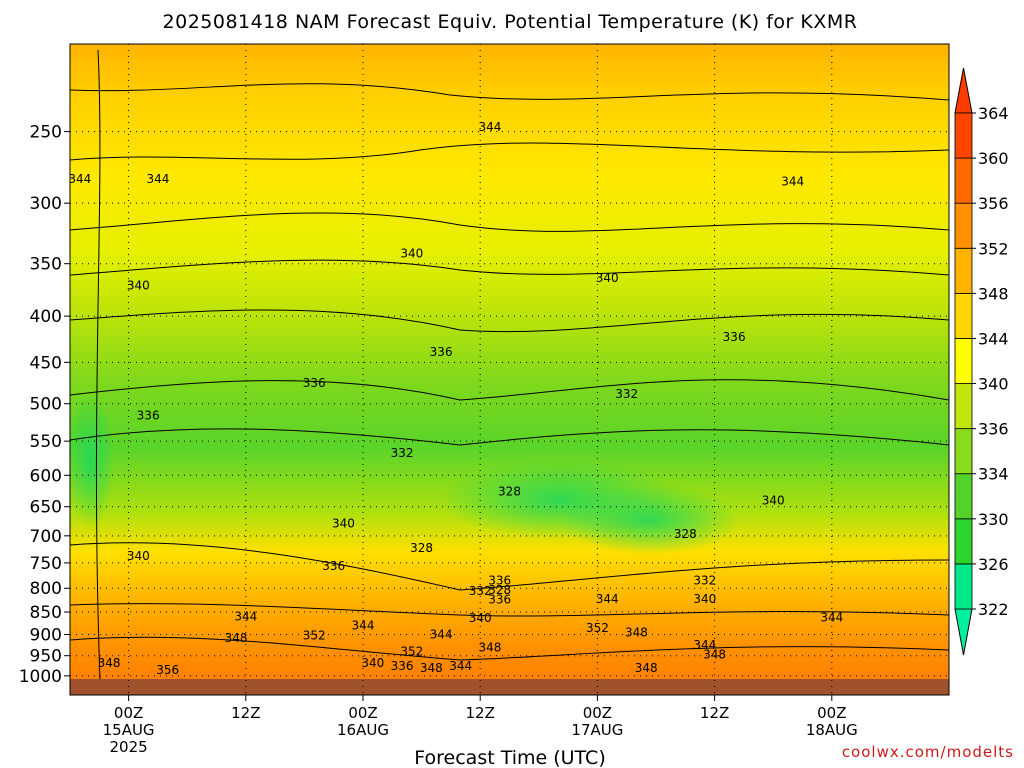 Image resolution: width=1024 pixels, height=768 pixels. I want to click on colorbar-tick-label: 330, so click(993, 519).